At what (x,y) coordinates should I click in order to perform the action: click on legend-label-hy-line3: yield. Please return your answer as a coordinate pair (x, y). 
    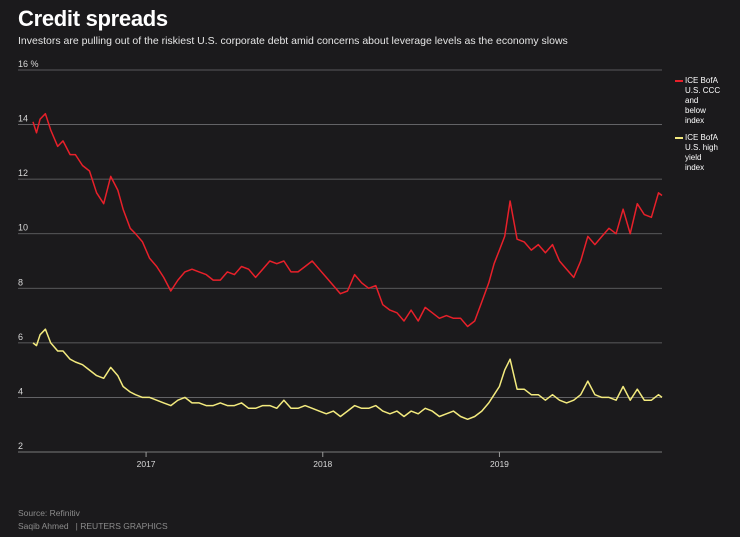
    Looking at the image, I should click on (693, 157).